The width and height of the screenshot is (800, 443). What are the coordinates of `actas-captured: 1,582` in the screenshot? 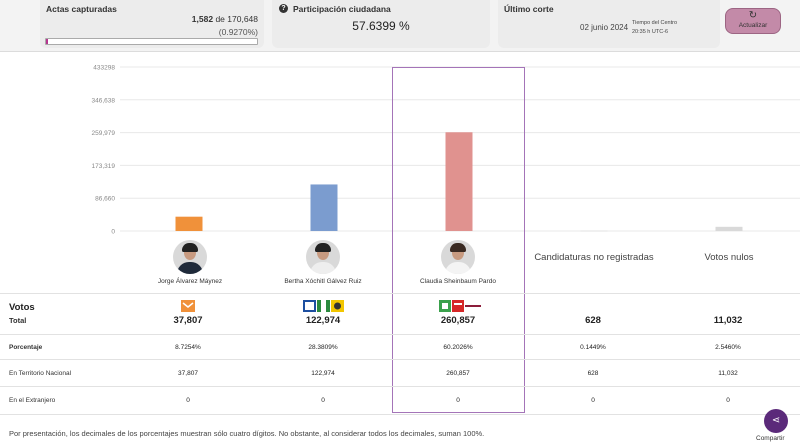 It's located at (202, 19).